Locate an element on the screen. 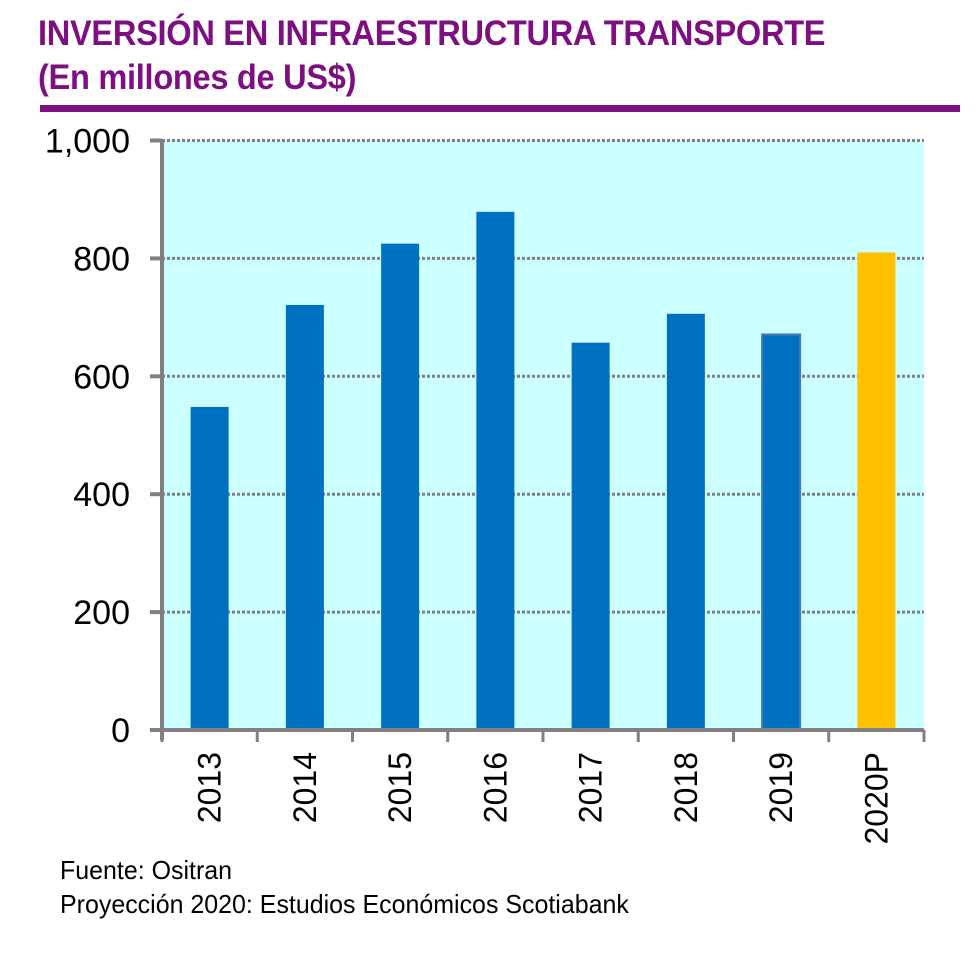 Image resolution: width=980 pixels, height=963 pixels. source-note: Fuente: Ositran is located at coordinates (146, 870).